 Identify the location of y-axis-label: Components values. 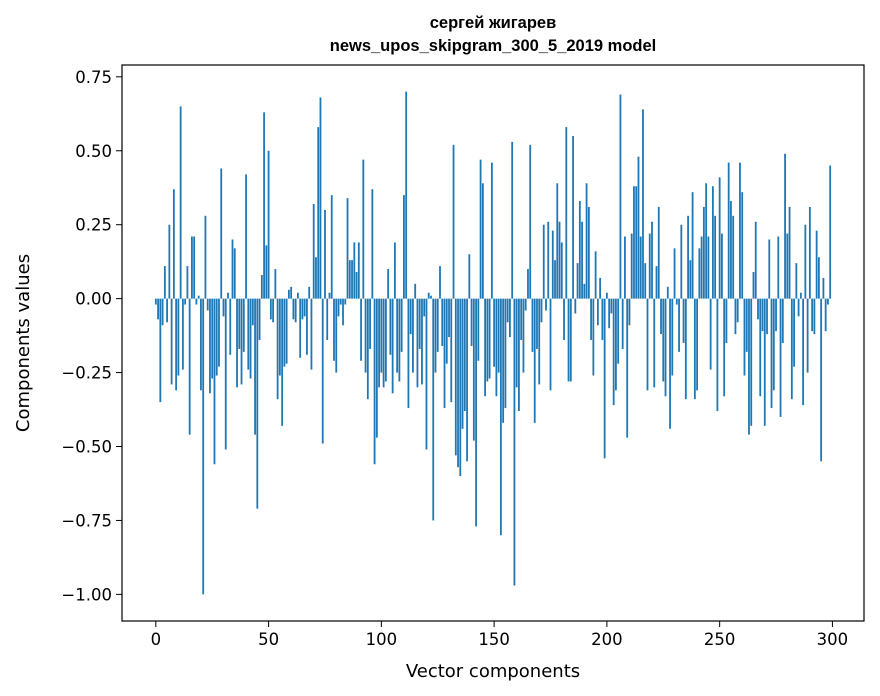
(23, 343).